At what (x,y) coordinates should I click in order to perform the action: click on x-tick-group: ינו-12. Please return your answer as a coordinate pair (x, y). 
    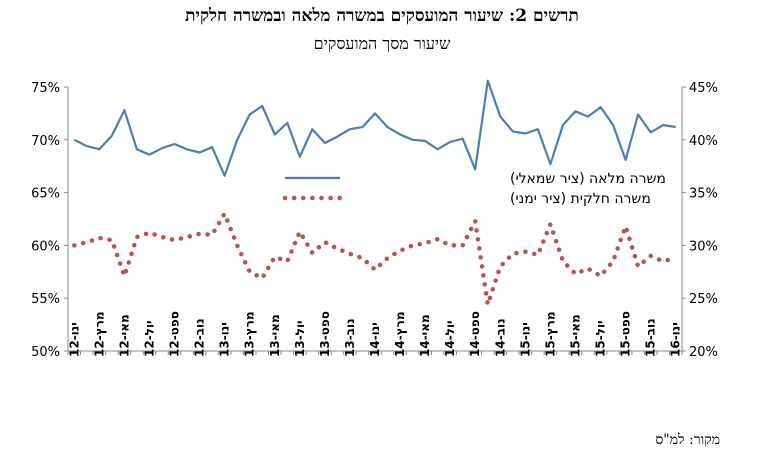
    Looking at the image, I should click on (74, 339).